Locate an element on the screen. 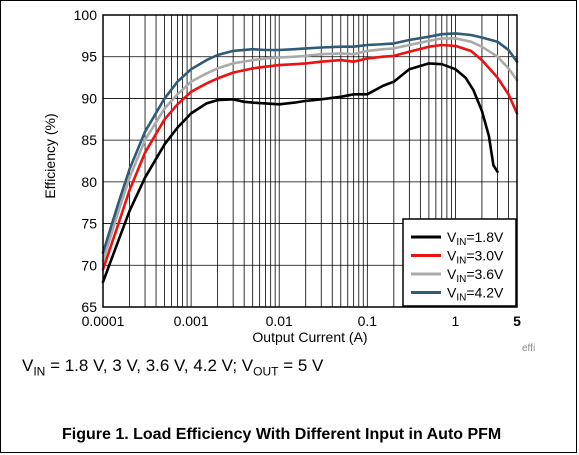  y-tick-label: 95 is located at coordinates (89, 57).